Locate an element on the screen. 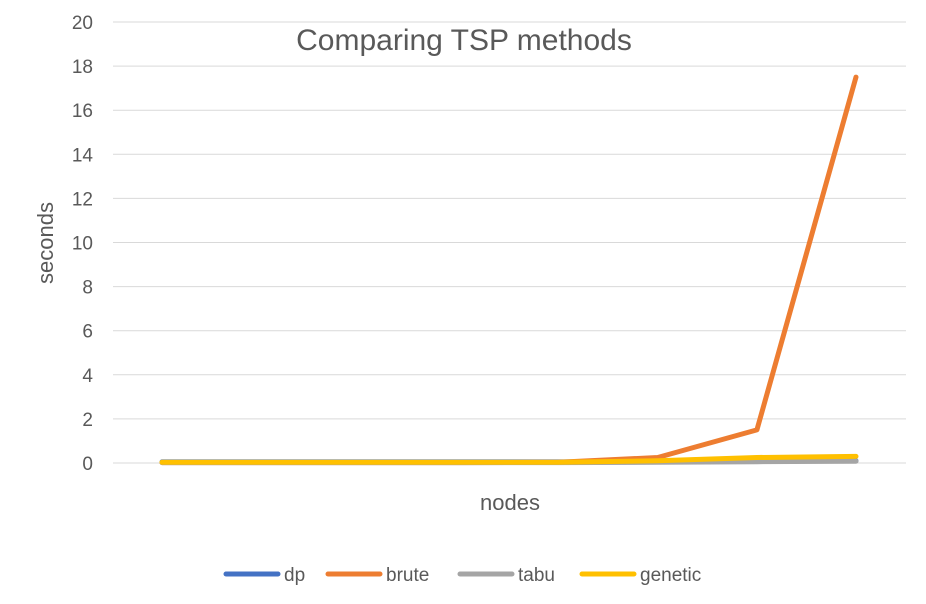 The image size is (926, 604). legend-item-tabu: tabu is located at coordinates (506, 575).